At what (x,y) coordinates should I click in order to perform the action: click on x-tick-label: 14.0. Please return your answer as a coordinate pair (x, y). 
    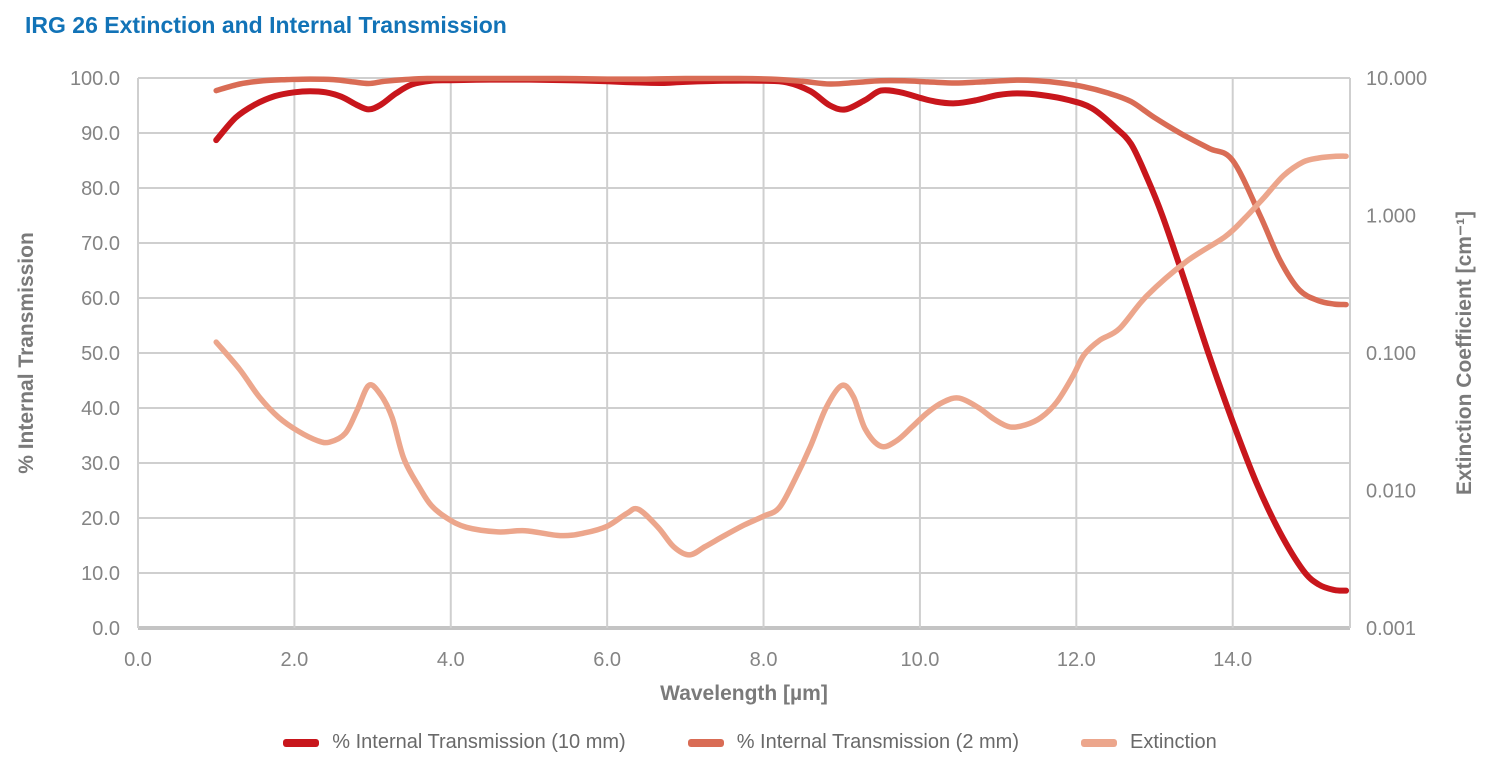
    Looking at the image, I should click on (1232, 660).